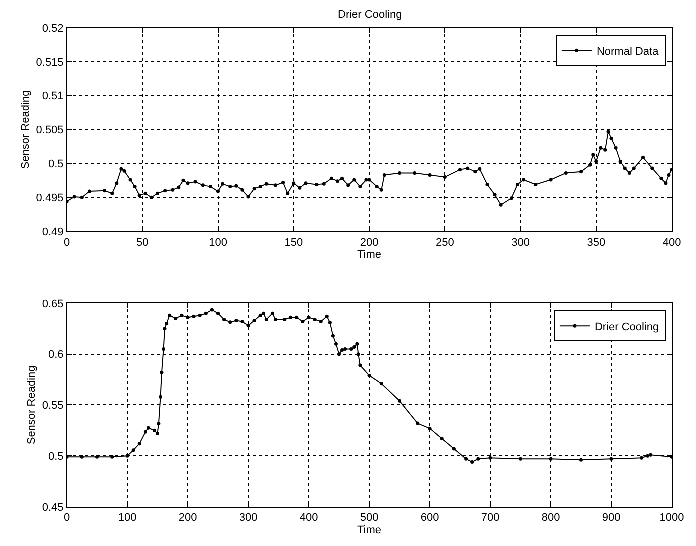 The image size is (696, 546). I want to click on y-tick-label: 0.6, so click(56, 355).